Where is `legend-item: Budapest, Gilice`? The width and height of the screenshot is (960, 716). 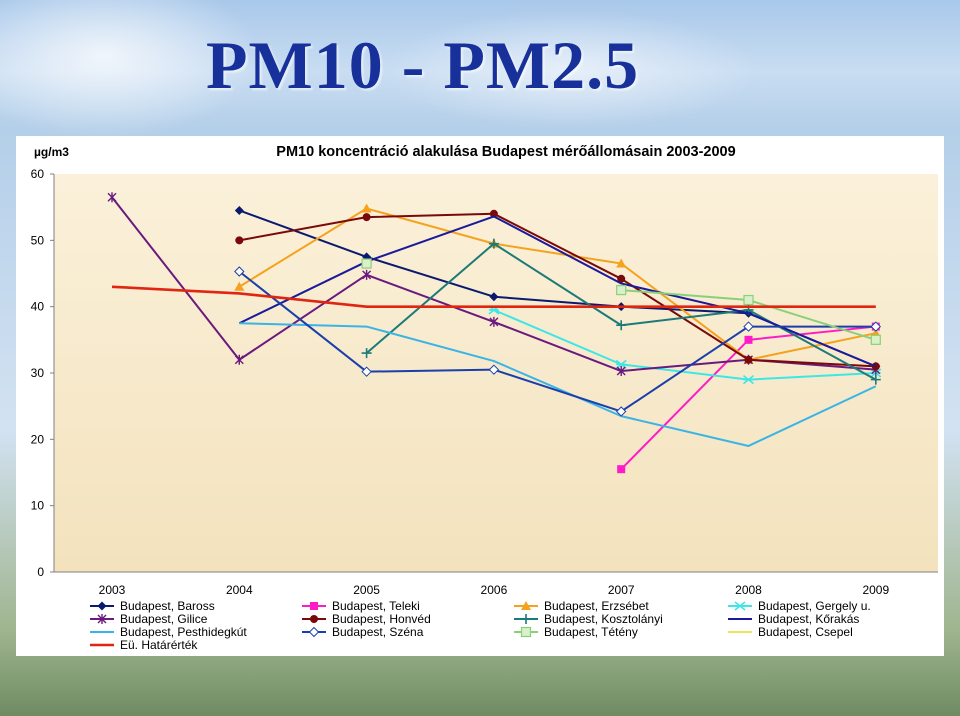
legend-item: Budapest, Gilice is located at coordinates (149, 619).